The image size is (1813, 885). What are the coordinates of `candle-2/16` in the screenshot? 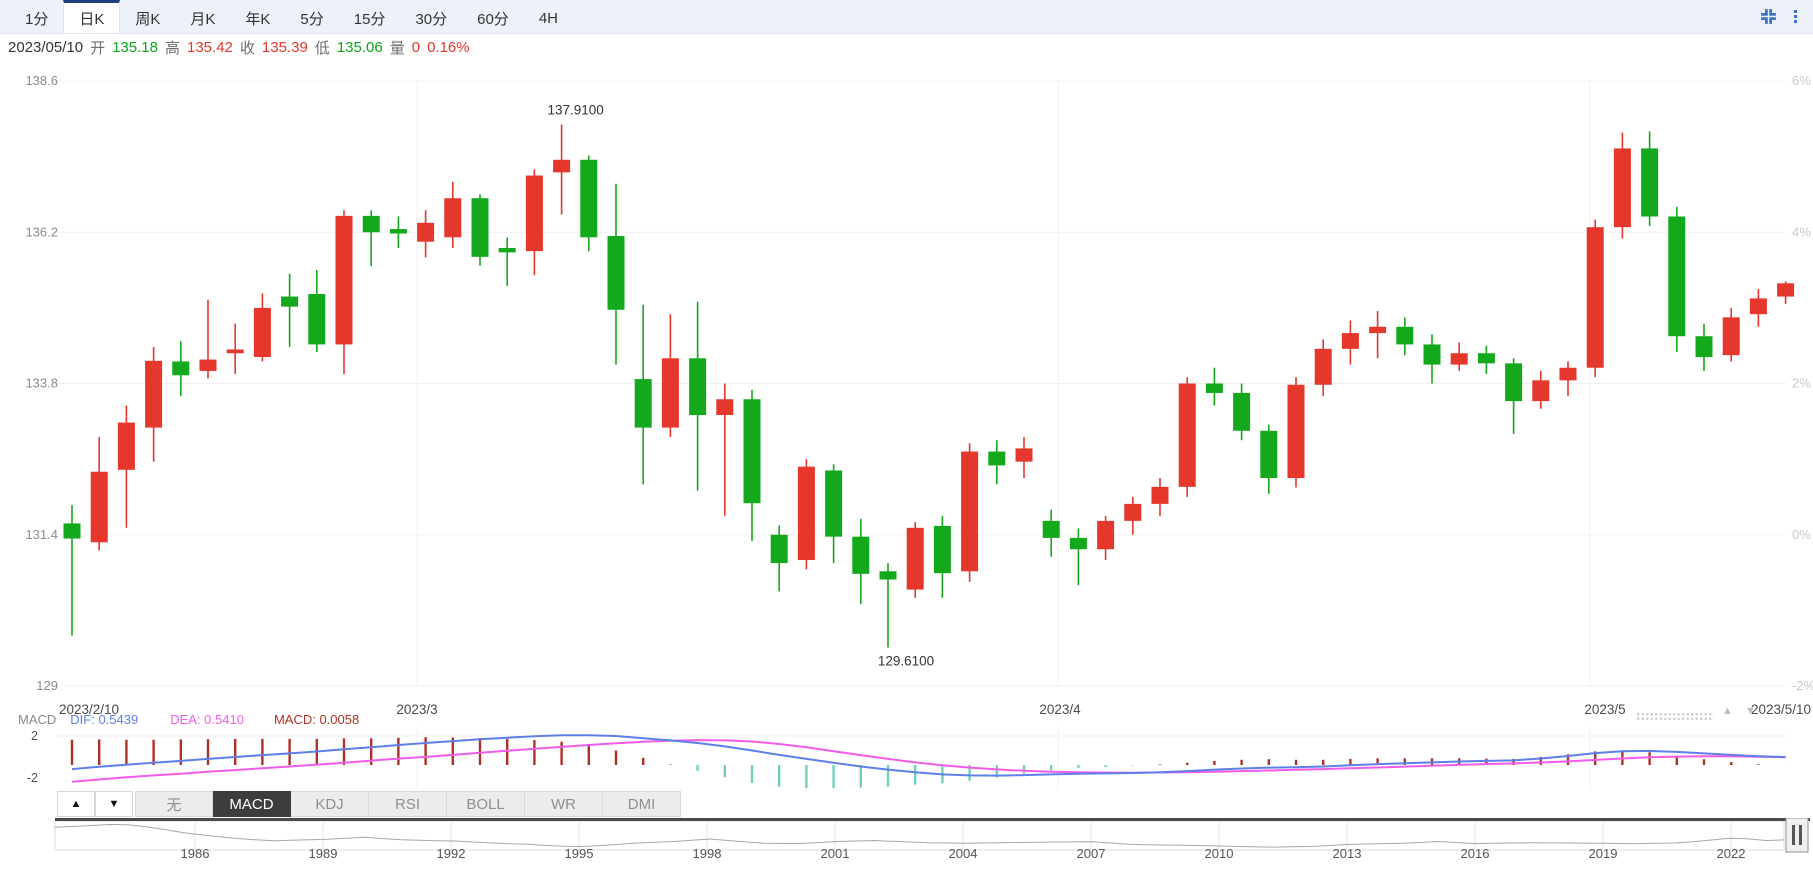 It's located at (181, 369).